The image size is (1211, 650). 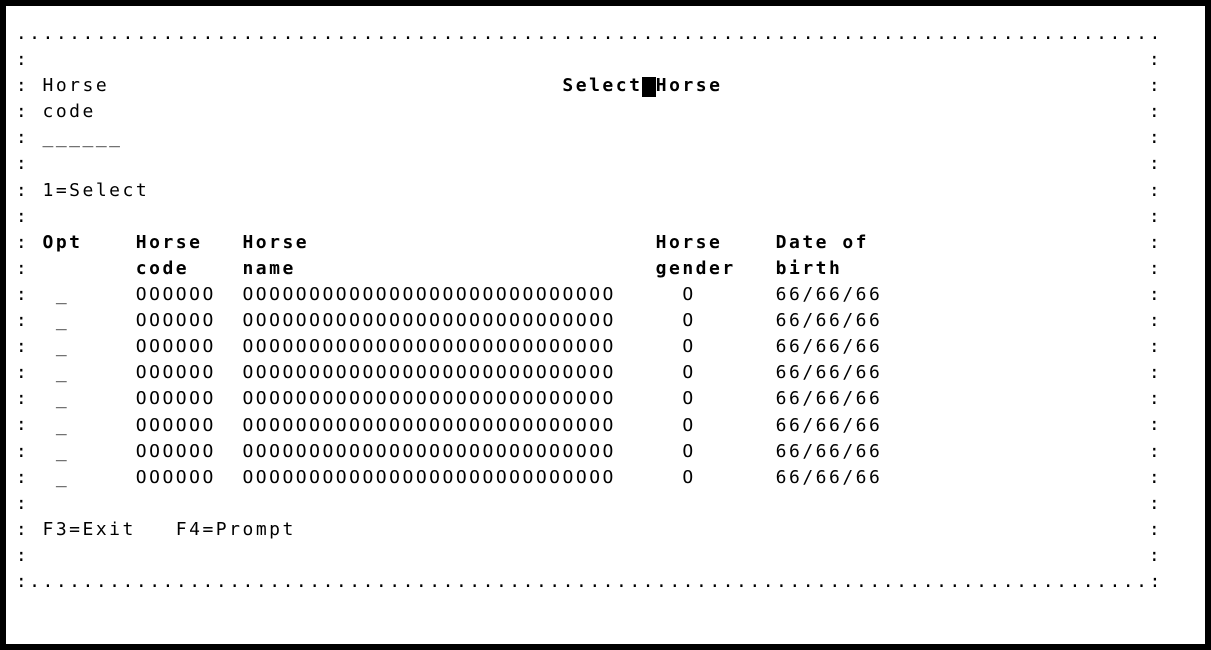 I want to click on column-header-gender-2: gender, so click(x=695, y=268).